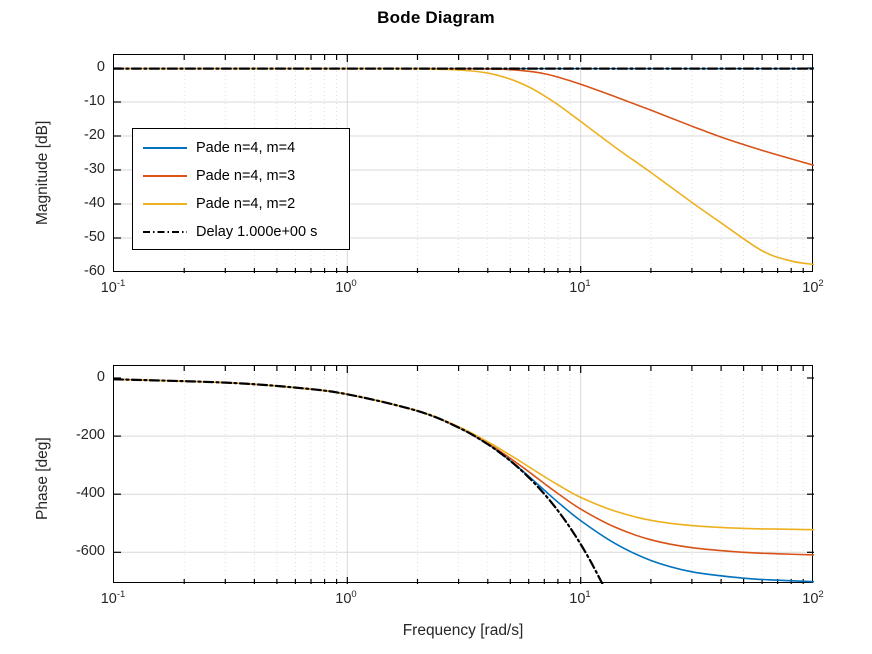  Describe the element at coordinates (257, 232) in the screenshot. I see `legend-label-delay: Delay 1.000e+00 s` at that location.